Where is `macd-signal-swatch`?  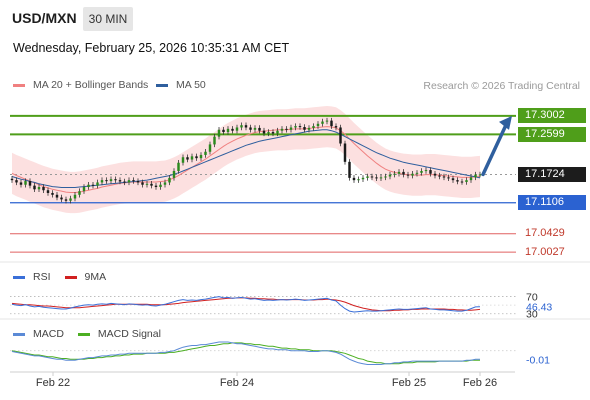
macd-signal-swatch is located at coordinates (83, 334).